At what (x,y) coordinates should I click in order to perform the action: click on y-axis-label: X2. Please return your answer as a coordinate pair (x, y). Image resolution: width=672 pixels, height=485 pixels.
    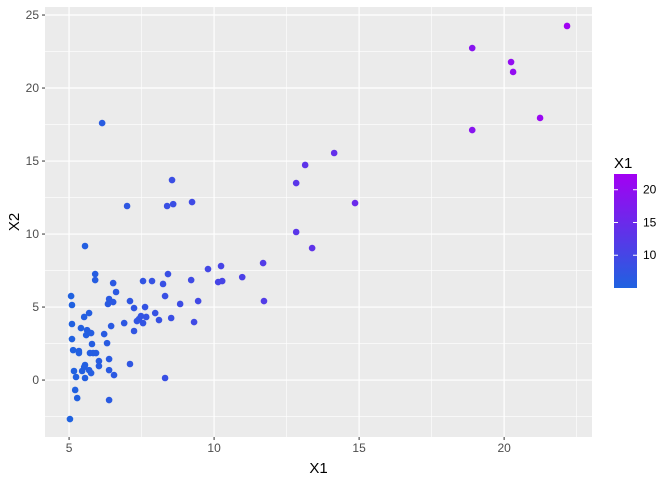
    Looking at the image, I should click on (14, 222).